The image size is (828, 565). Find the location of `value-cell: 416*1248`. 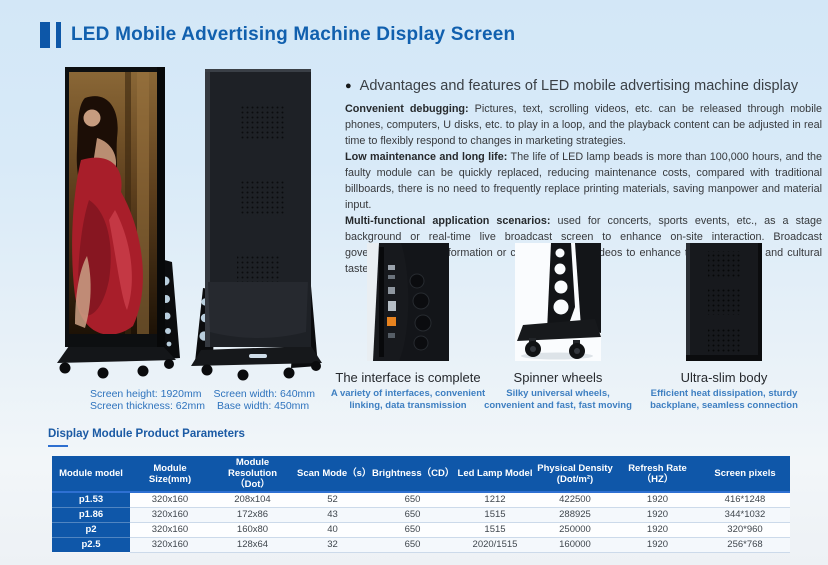

value-cell: 416*1248 is located at coordinates (745, 500).